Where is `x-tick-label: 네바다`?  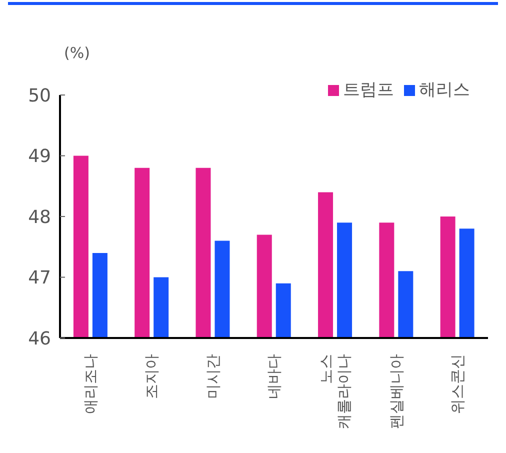
x-tick-label: 네바다 is located at coordinates (274, 376).